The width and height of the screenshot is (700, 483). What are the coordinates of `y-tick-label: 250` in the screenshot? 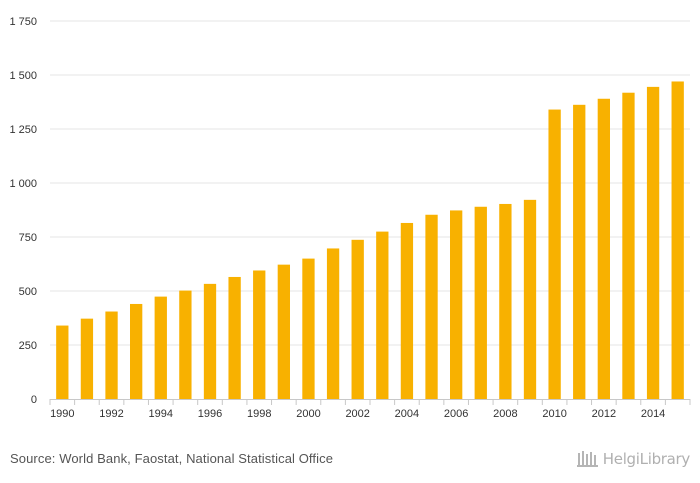 It's located at (28, 346).